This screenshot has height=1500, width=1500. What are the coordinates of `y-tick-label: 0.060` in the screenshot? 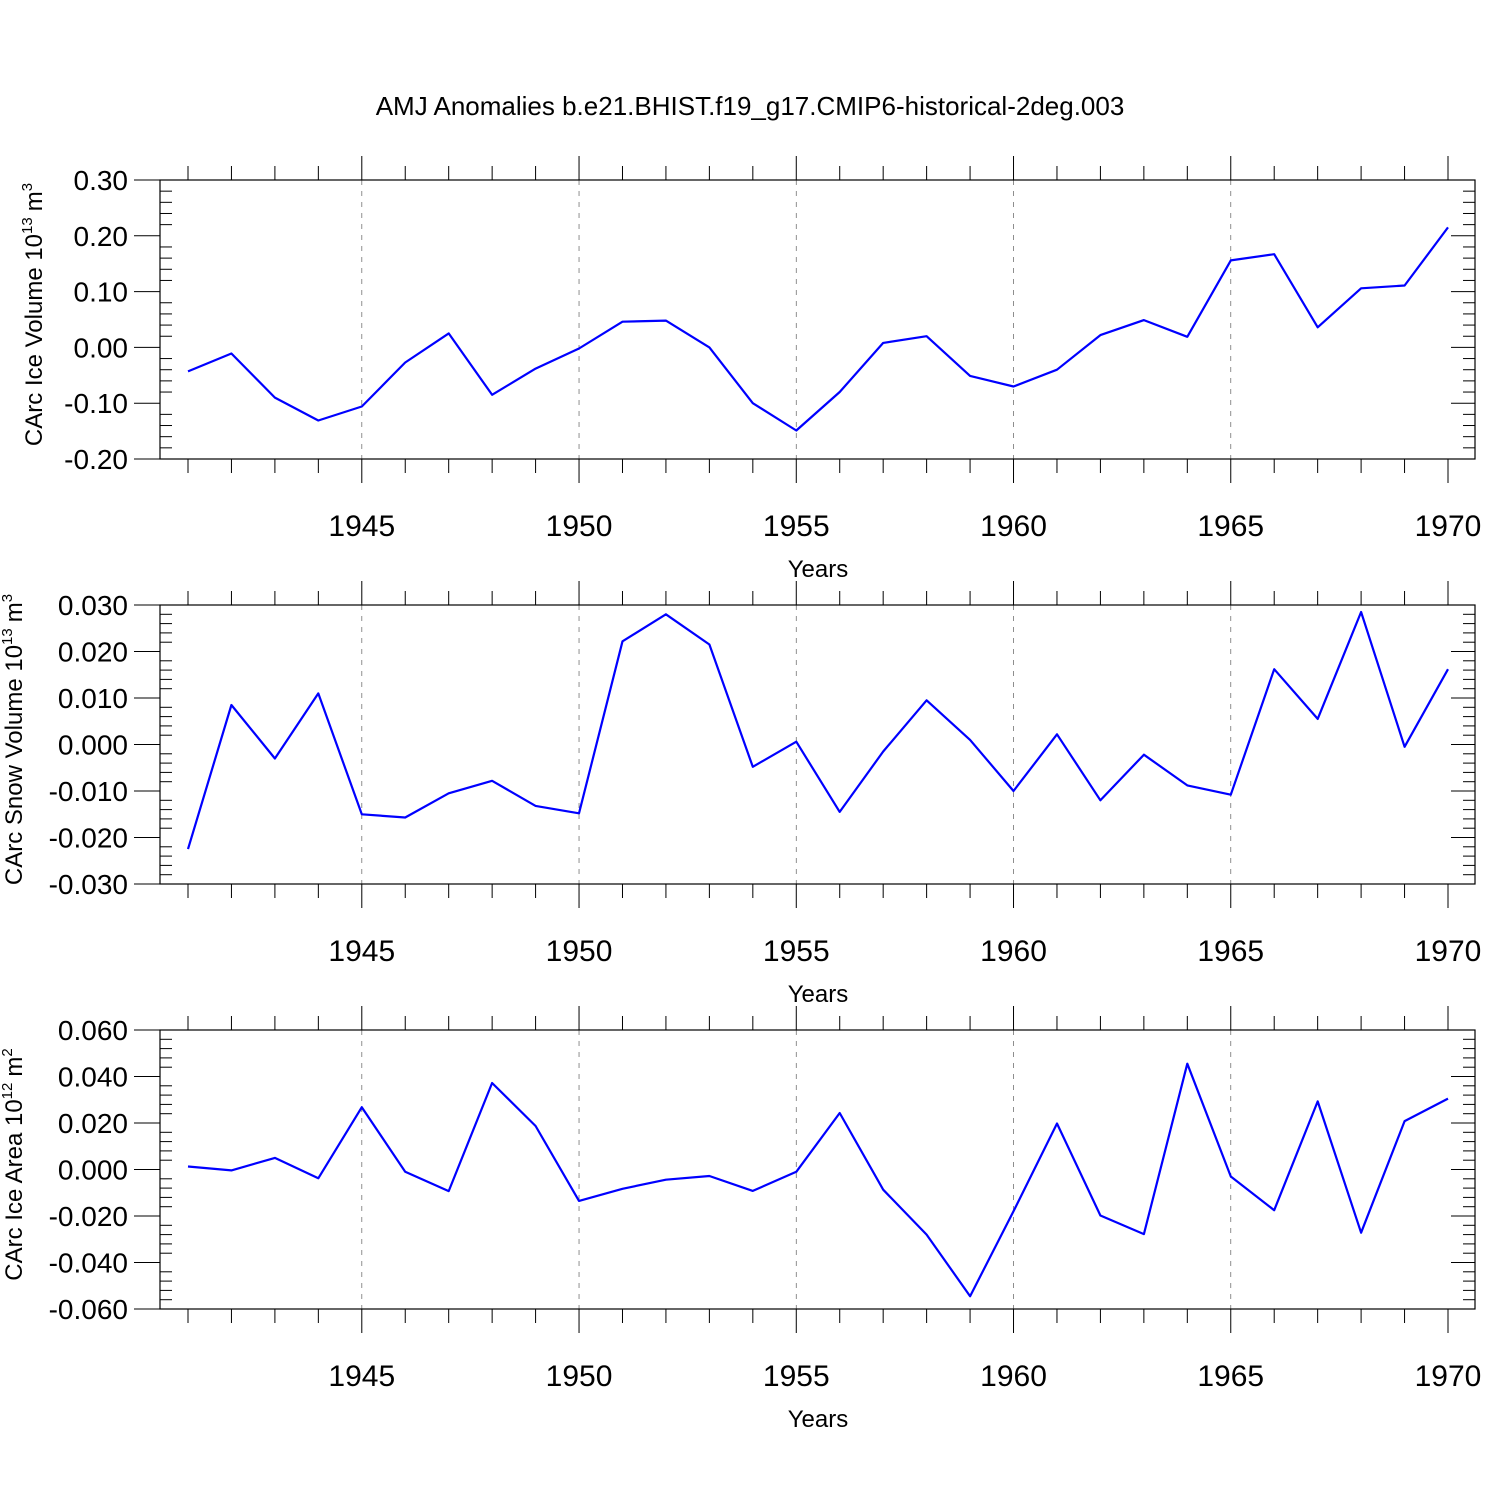 It's located at (93, 1030).